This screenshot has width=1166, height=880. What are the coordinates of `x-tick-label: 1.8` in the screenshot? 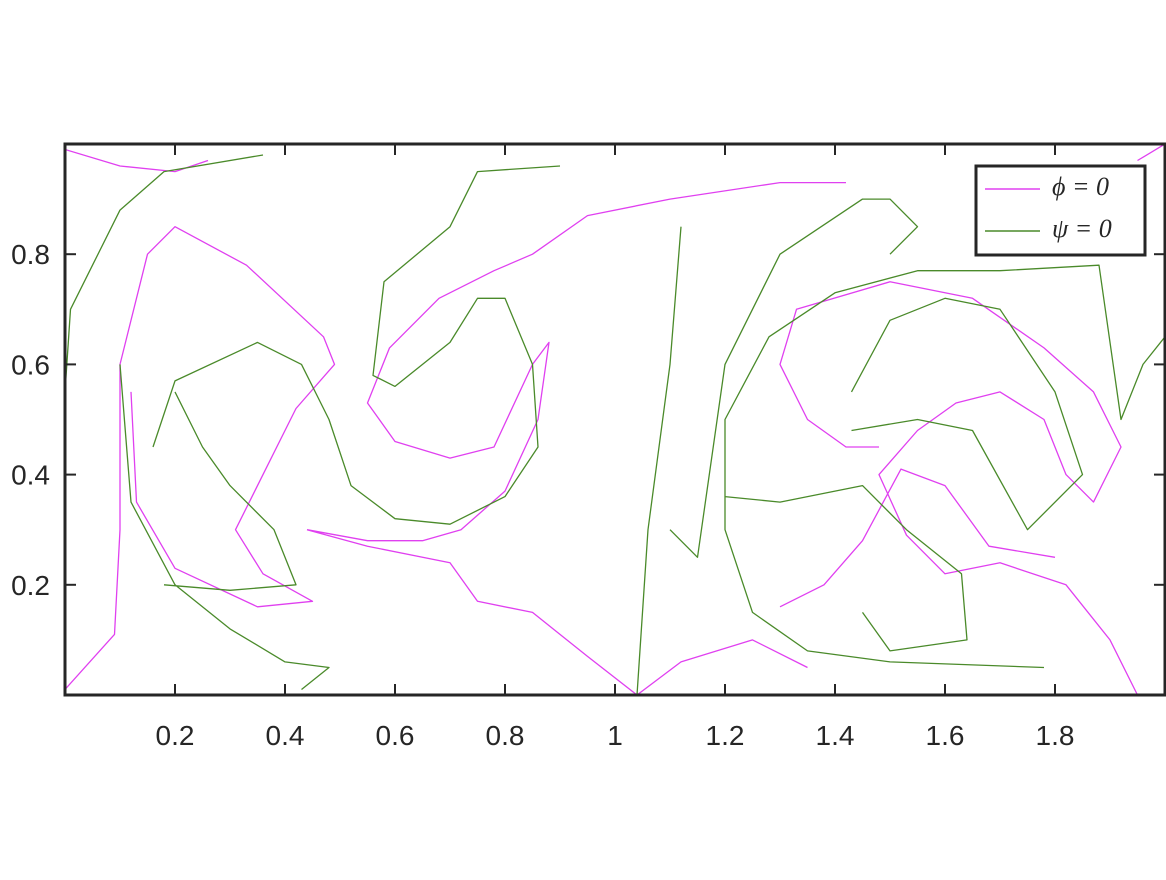 It's located at (1055, 735).